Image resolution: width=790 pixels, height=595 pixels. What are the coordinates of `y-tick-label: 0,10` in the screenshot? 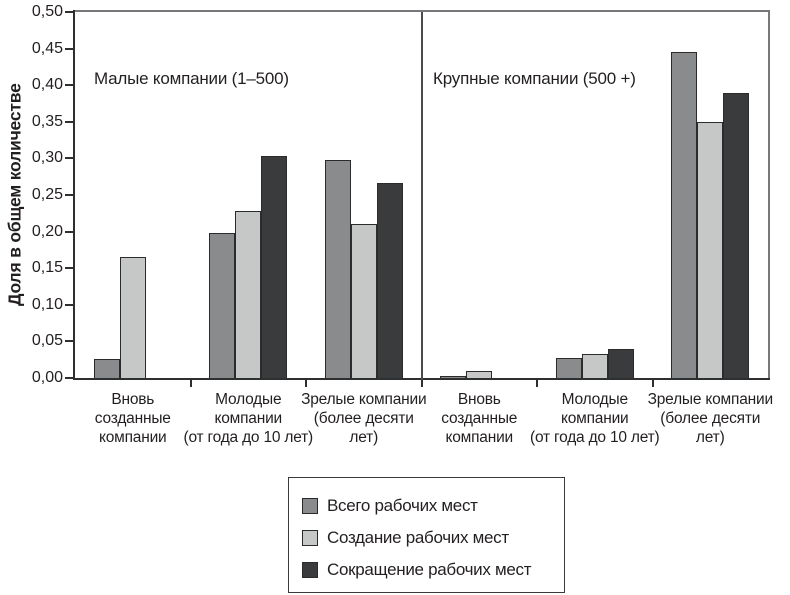 It's located at (47, 304).